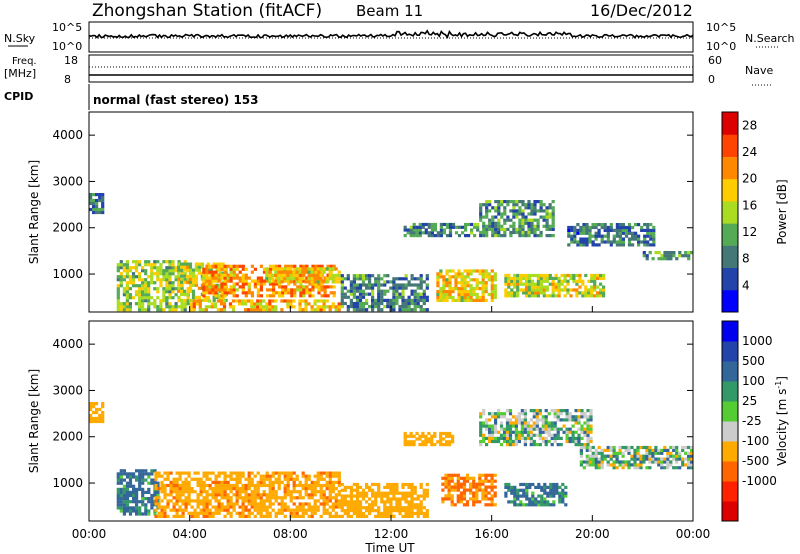 This screenshot has height=554, width=800. What do you see at coordinates (755, 461) in the screenshot?
I see `colorbar-tick-label: -500` at bounding box center [755, 461].